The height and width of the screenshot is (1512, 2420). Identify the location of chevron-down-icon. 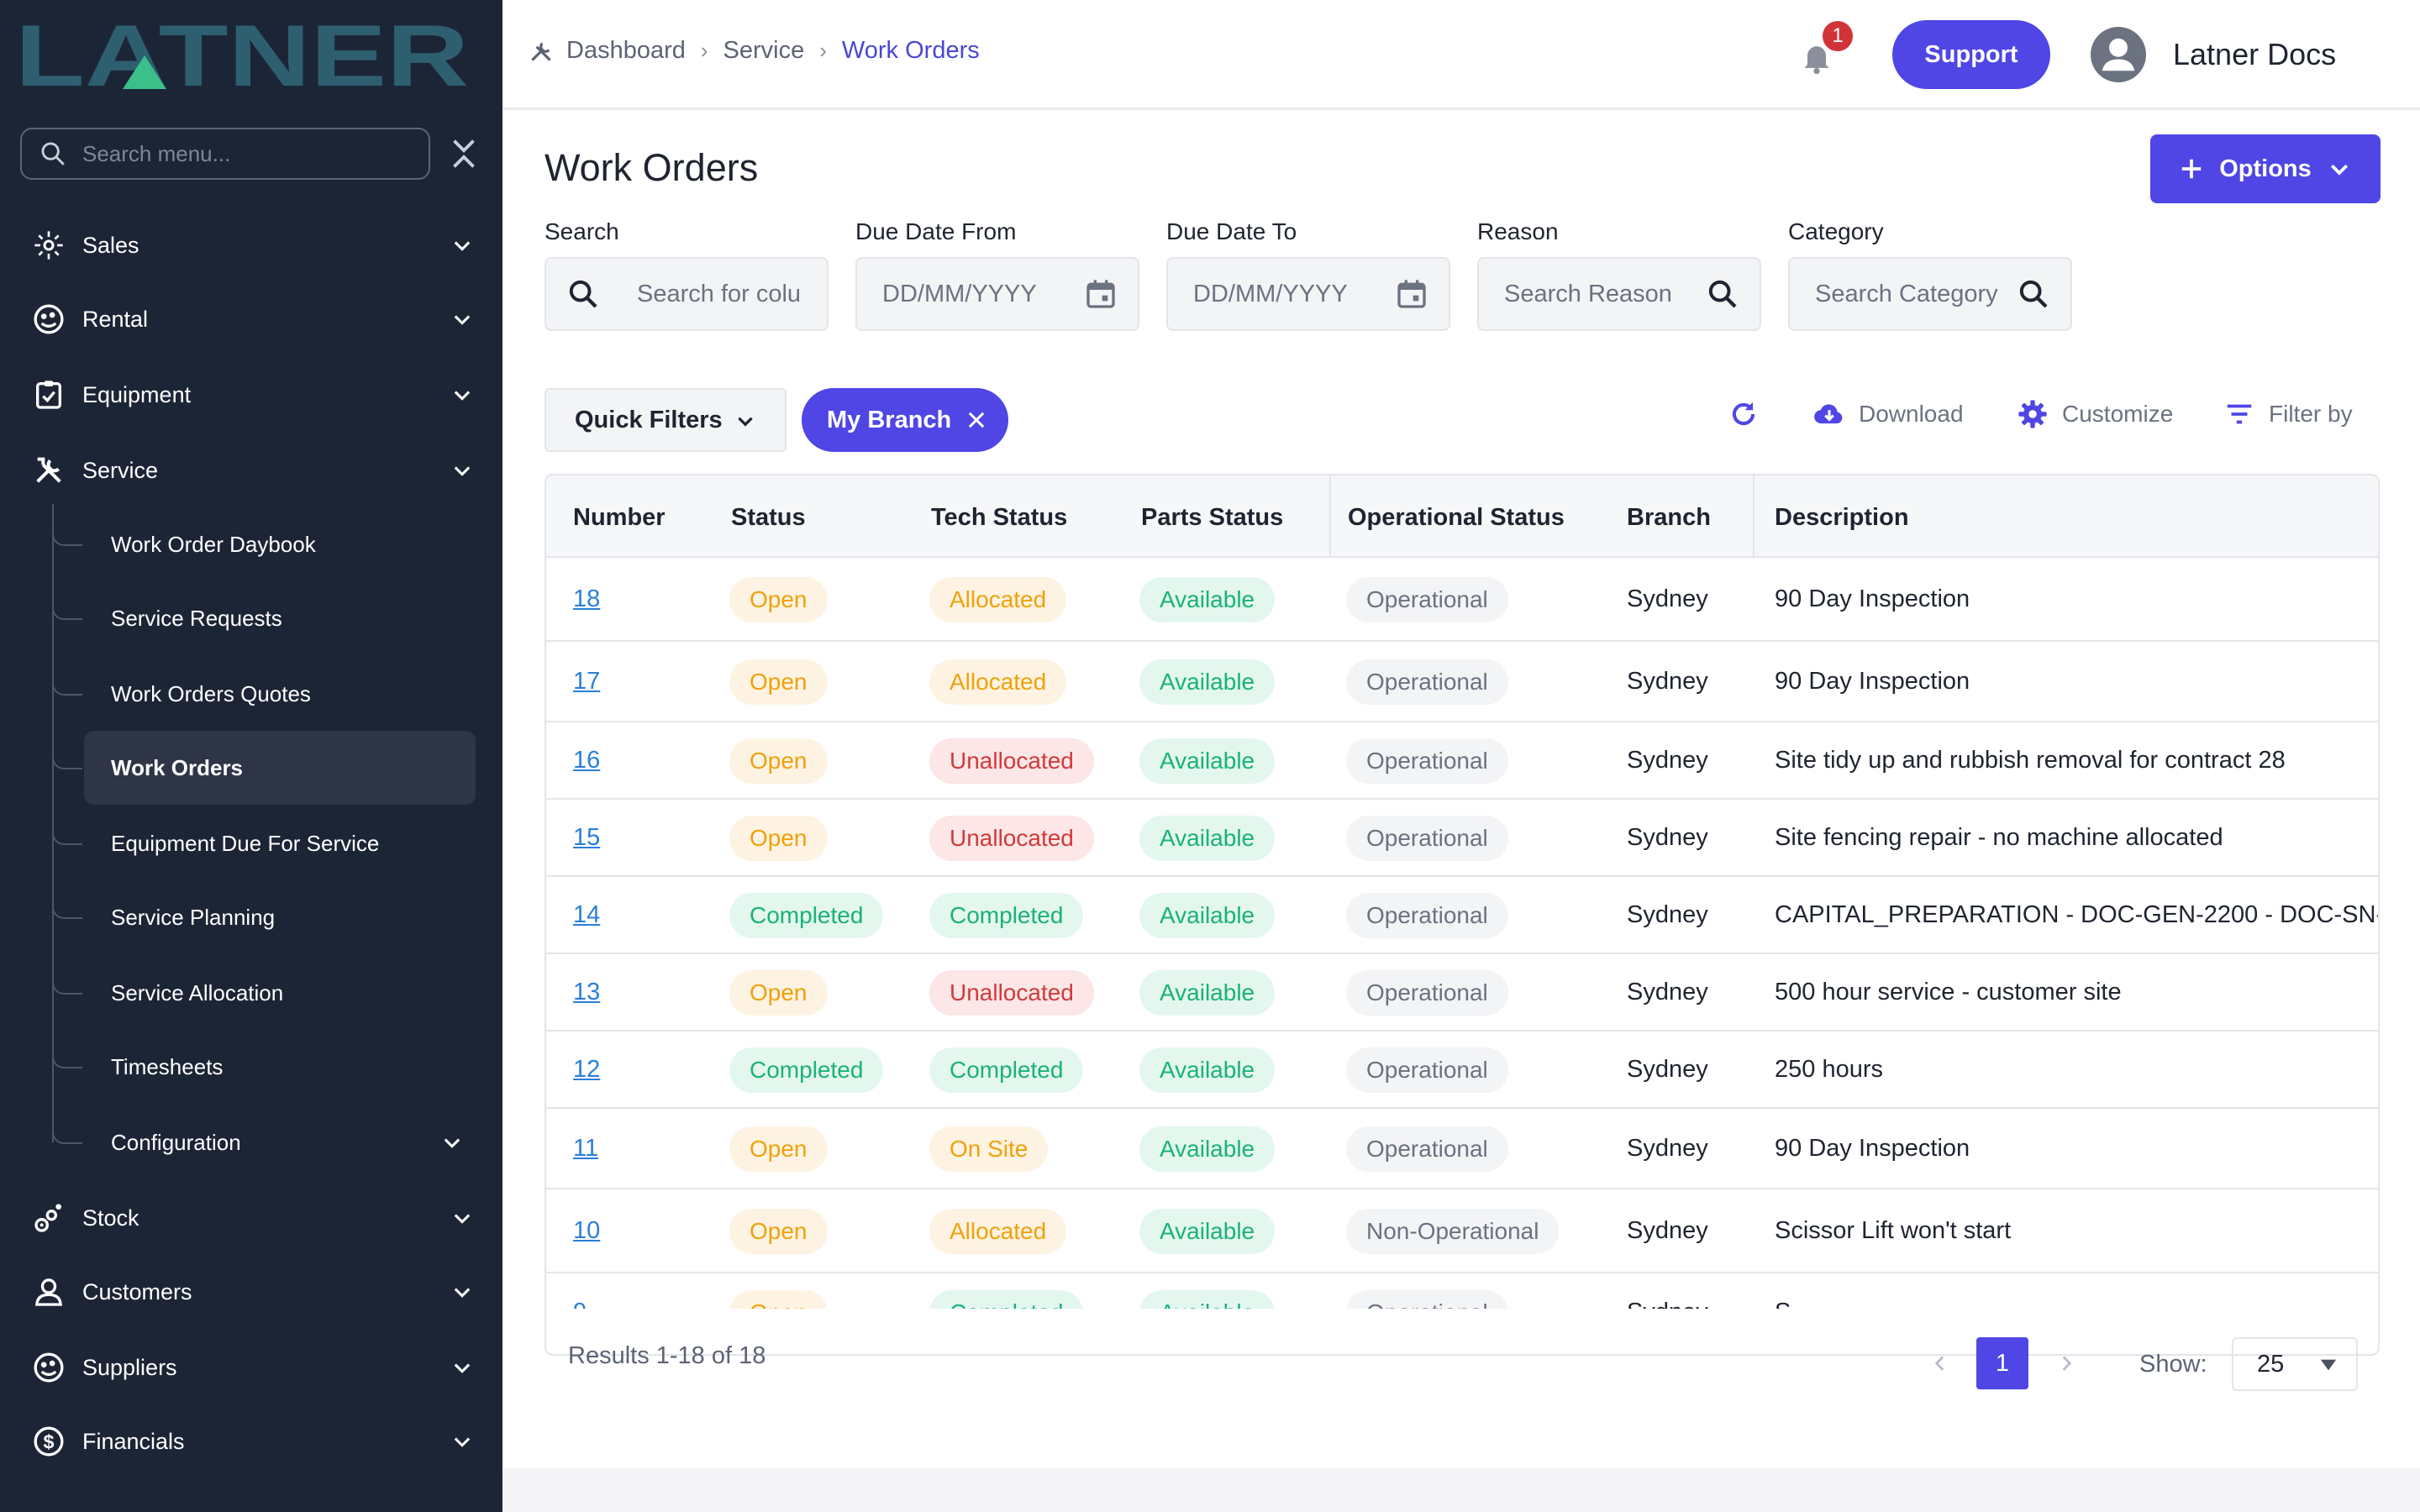
(2339, 170).